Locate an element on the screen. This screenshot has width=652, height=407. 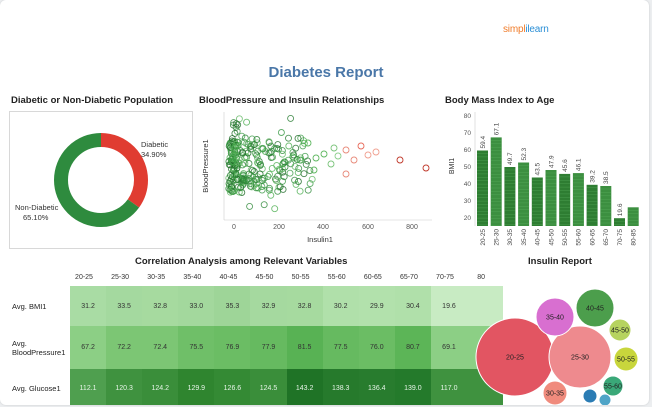
corr-cell: 30.4 is located at coordinates (412, 306).